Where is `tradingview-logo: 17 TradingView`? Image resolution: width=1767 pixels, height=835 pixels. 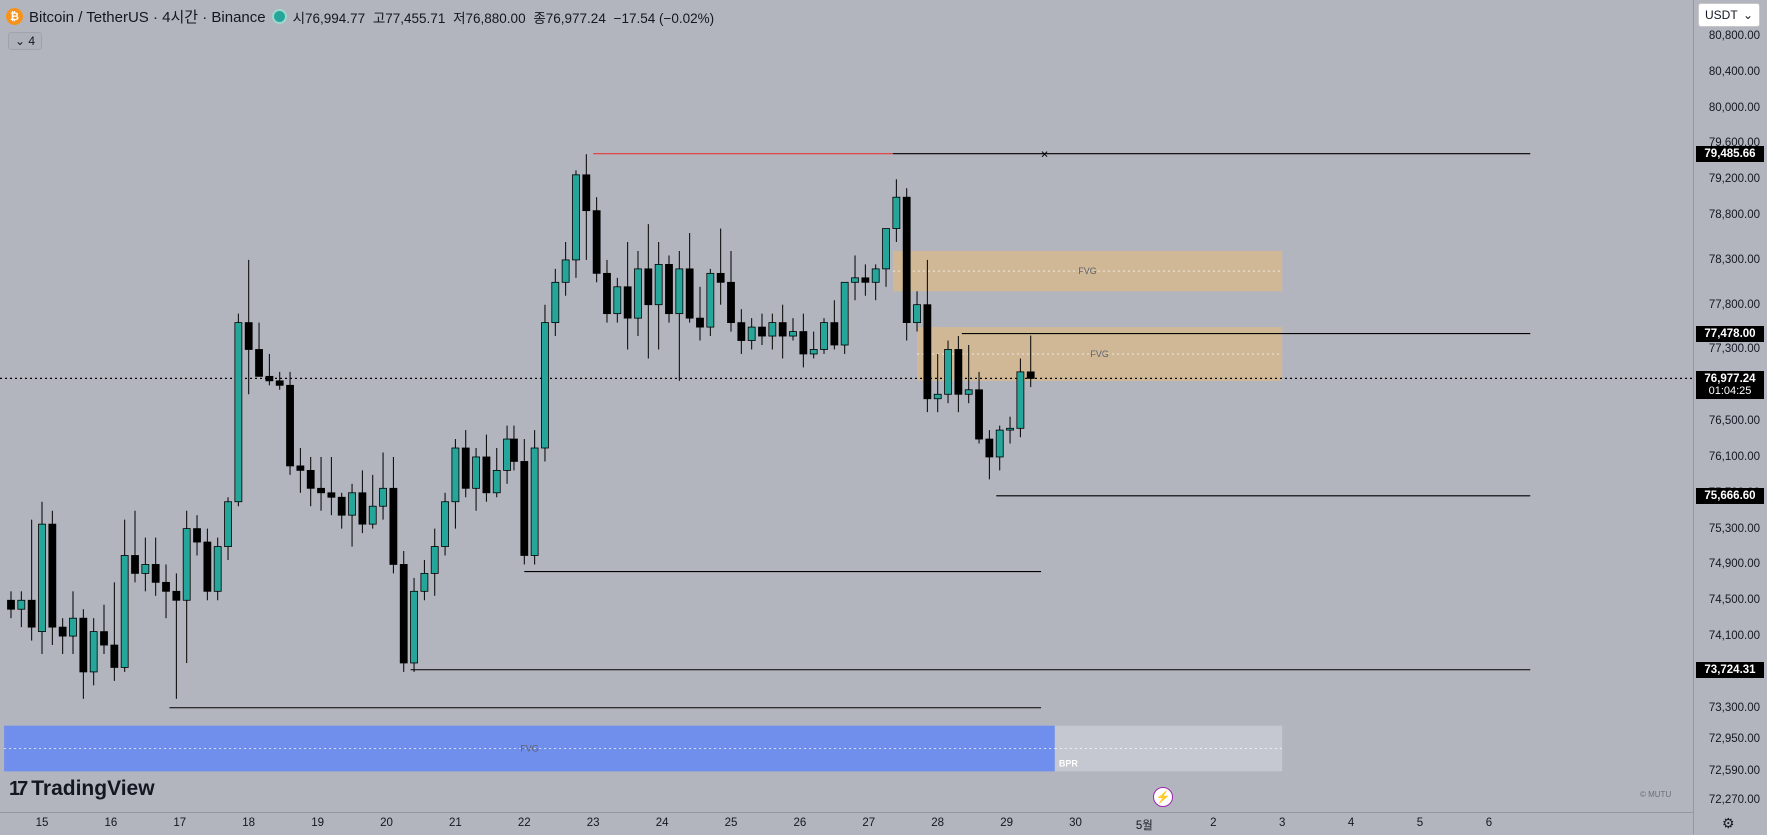 tradingview-logo: 17 TradingView is located at coordinates (82, 789).